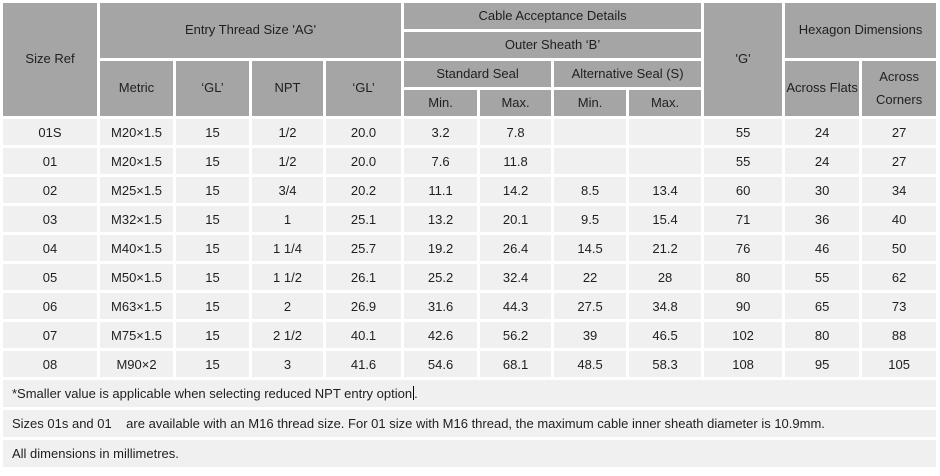 This screenshot has width=940, height=476. I want to click on footnote-npt-period: ., so click(416, 393).